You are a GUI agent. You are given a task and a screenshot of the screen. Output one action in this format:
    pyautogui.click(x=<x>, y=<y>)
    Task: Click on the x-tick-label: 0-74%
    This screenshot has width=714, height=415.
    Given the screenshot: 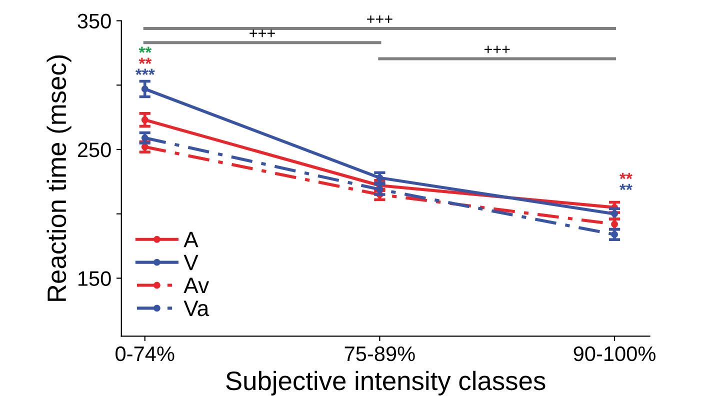 What is the action you would take?
    pyautogui.click(x=145, y=354)
    